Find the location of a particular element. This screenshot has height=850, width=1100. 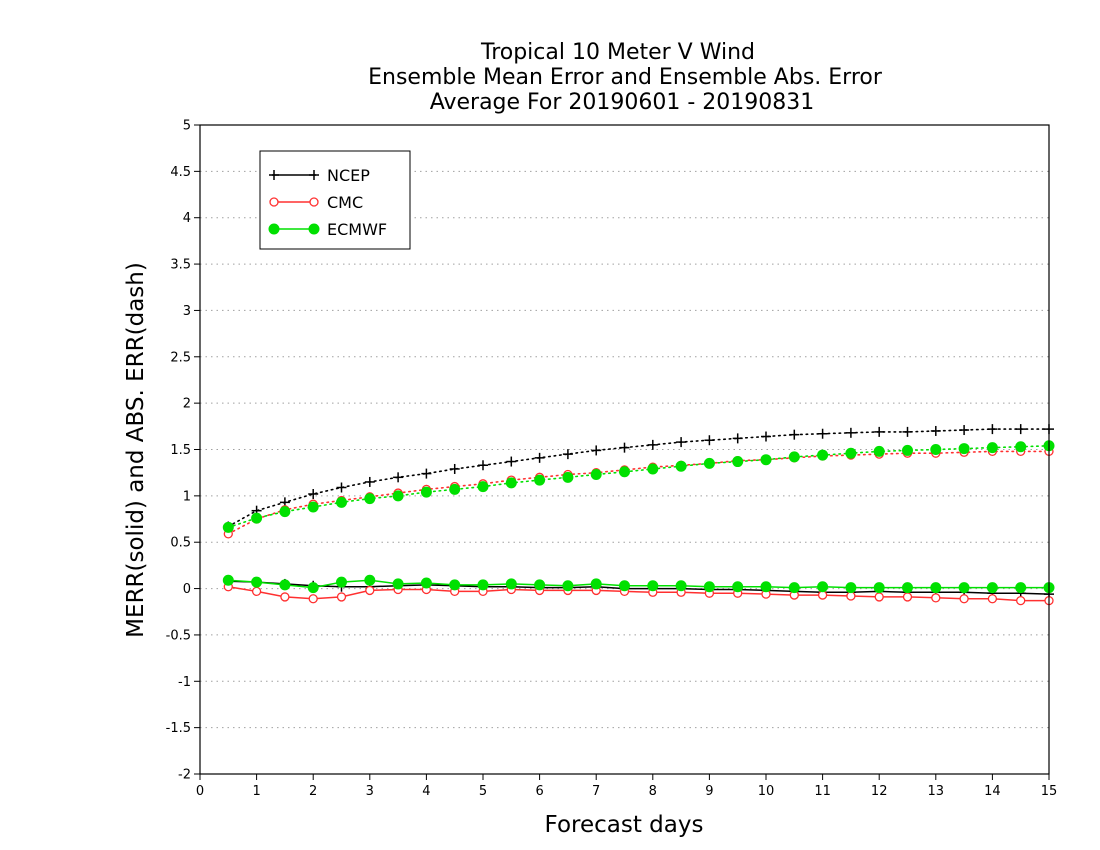

series-ncep-abs-err-line is located at coordinates (638, 478).